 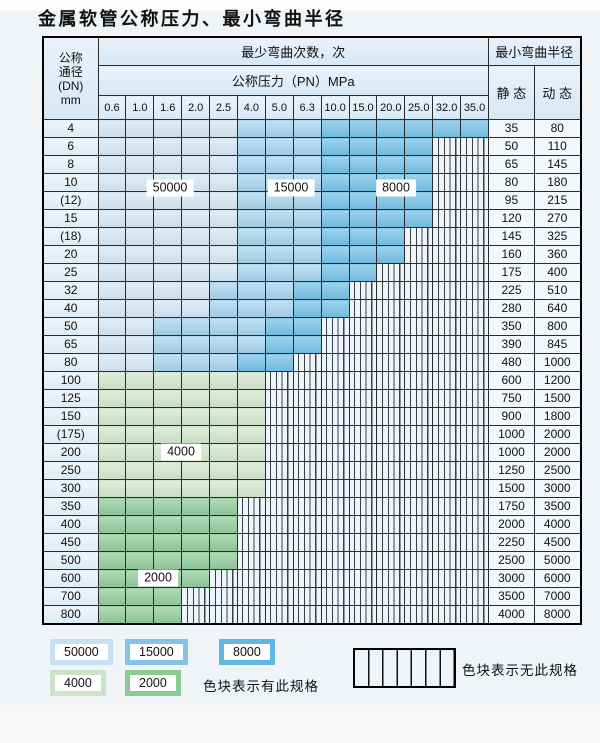 What do you see at coordinates (511, 92) in the screenshot?
I see `static-column-header: 静 态` at bounding box center [511, 92].